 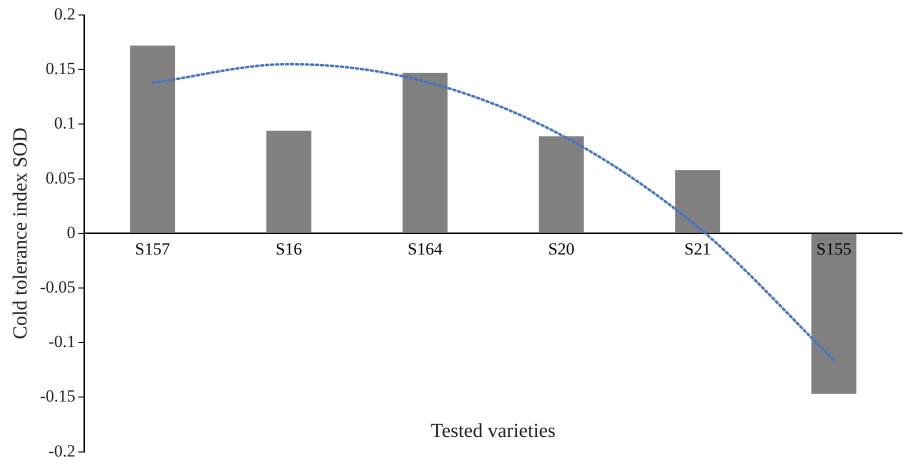 What do you see at coordinates (20, 234) in the screenshot?
I see `y-axis-title: Cold tolerance index SOD` at bounding box center [20, 234].